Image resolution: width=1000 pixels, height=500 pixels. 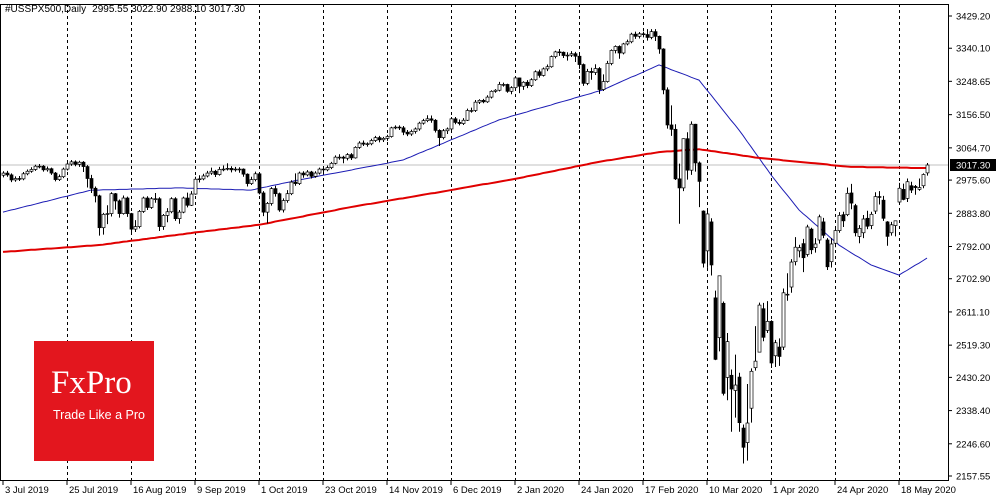 I want to click on last-price-box, so click(x=973, y=165).